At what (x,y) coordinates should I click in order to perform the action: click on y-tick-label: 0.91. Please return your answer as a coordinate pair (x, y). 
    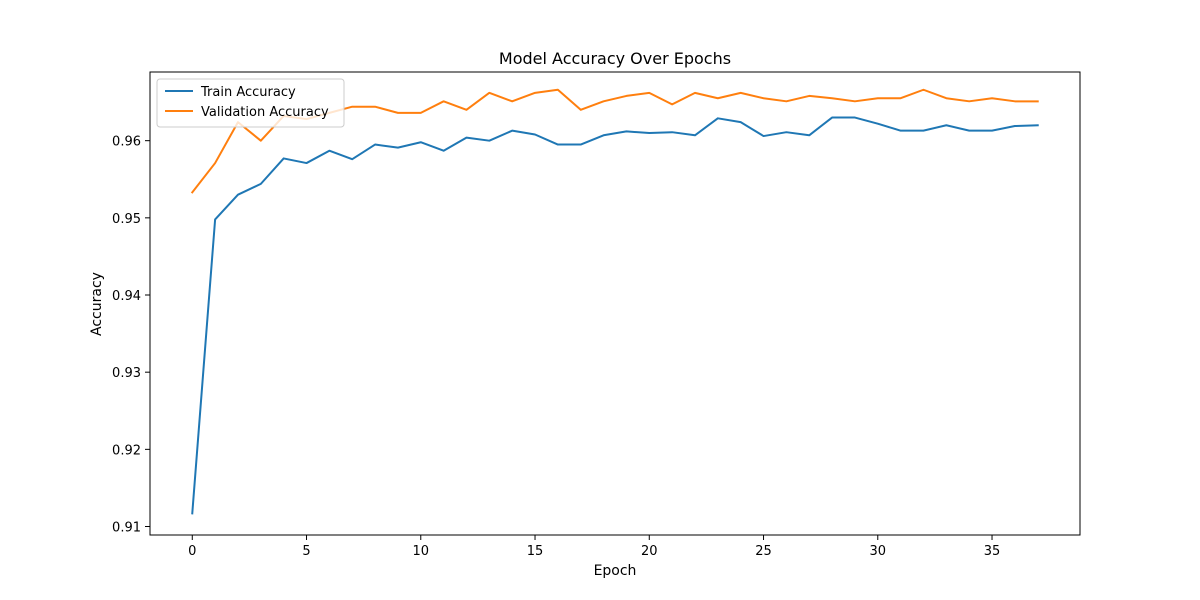
    Looking at the image, I should click on (126, 528).